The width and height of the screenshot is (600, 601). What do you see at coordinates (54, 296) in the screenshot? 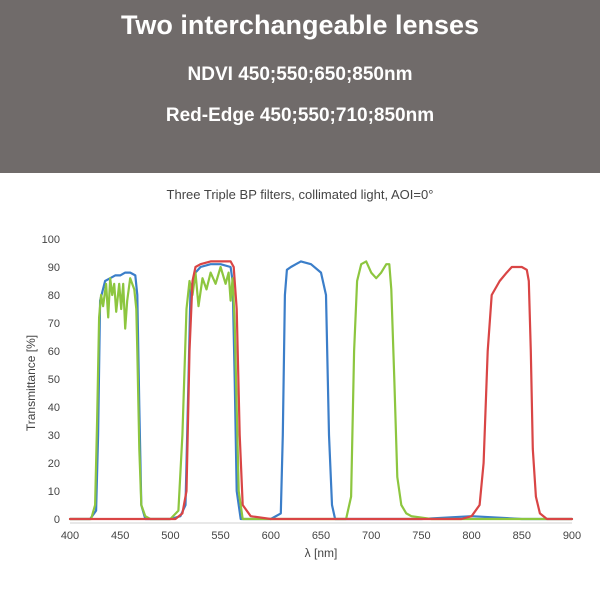
I see `y-tick-label: 80` at bounding box center [54, 296].